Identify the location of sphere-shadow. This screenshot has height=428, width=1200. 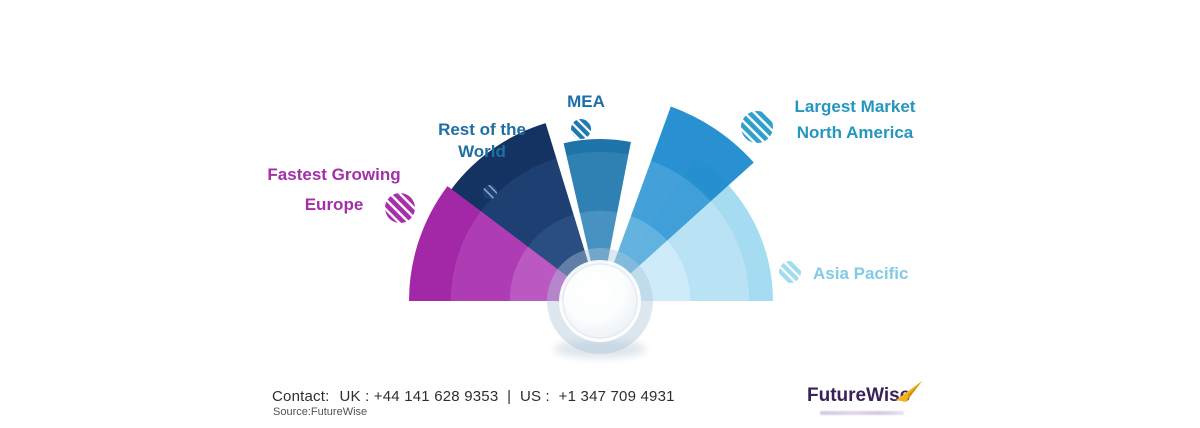
(600, 349).